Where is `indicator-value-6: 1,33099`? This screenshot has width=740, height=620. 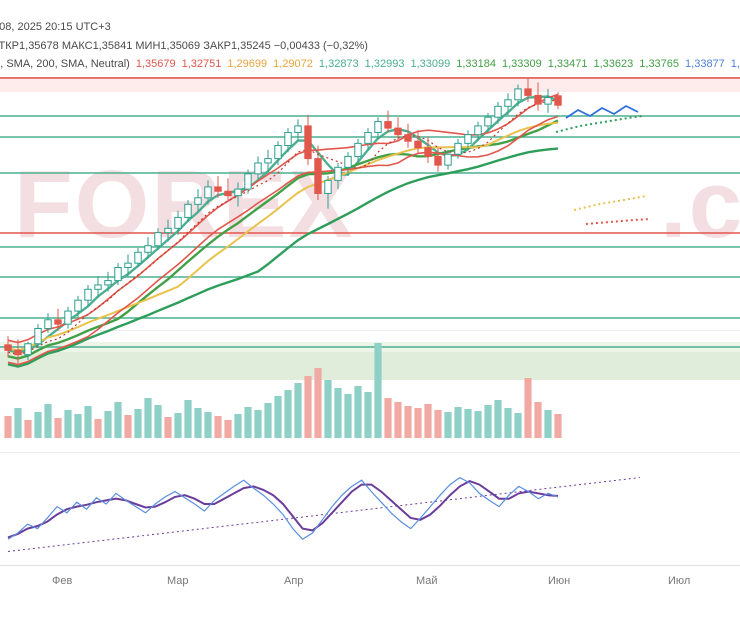 indicator-value-6: 1,33099 is located at coordinates (430, 64).